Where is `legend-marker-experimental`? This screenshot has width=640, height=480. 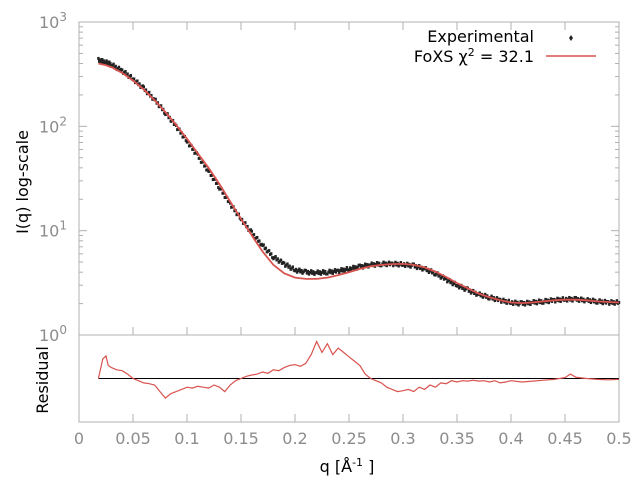
legend-marker-experimental is located at coordinates (571, 38).